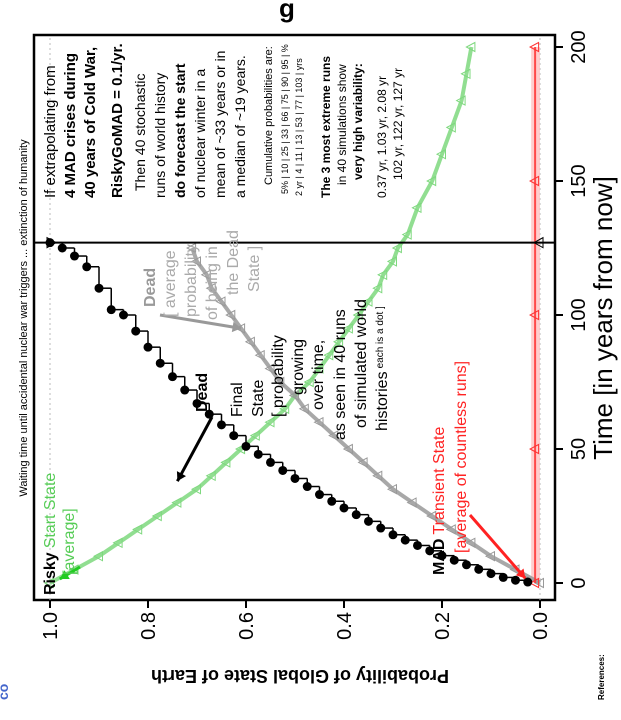  Describe the element at coordinates (195, 449) in the screenshot. I see `dead-final-arrow` at that location.